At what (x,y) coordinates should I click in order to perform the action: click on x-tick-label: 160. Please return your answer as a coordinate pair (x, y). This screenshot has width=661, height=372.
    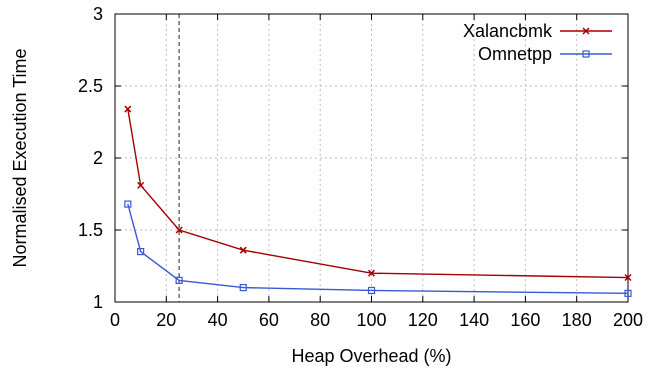
    Looking at the image, I should click on (525, 320).